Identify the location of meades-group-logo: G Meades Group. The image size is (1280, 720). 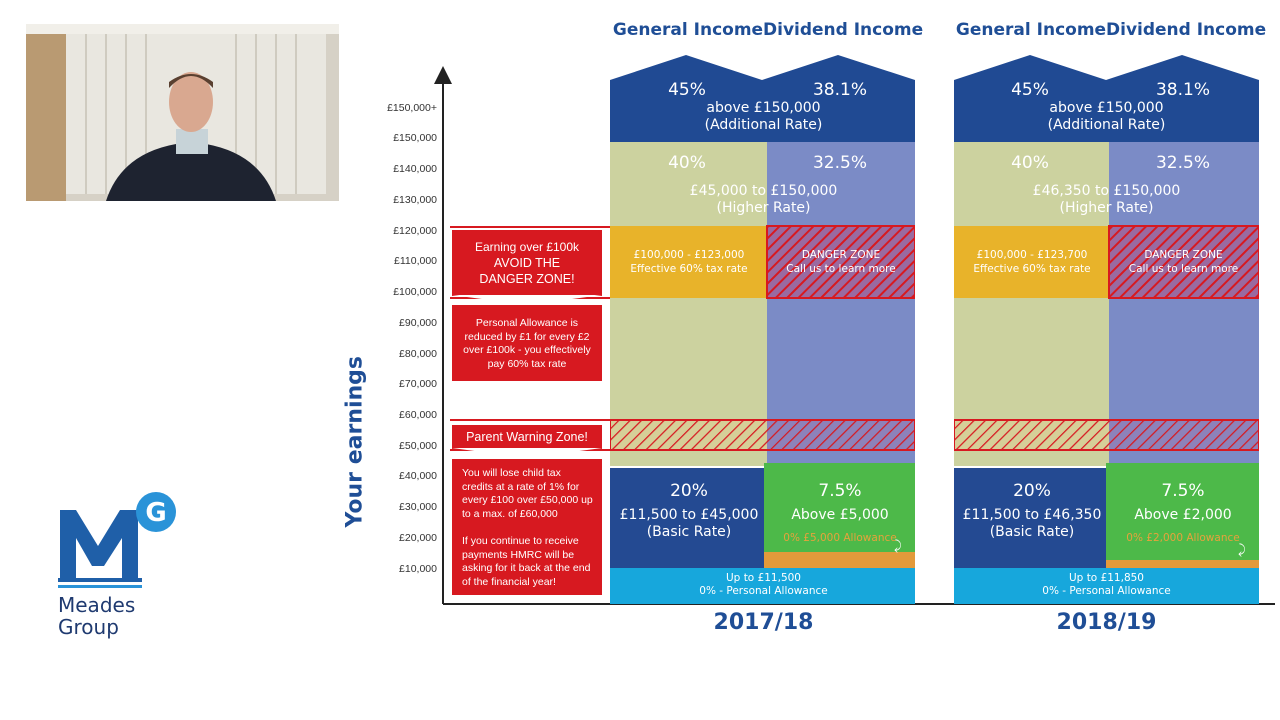
(123, 566).